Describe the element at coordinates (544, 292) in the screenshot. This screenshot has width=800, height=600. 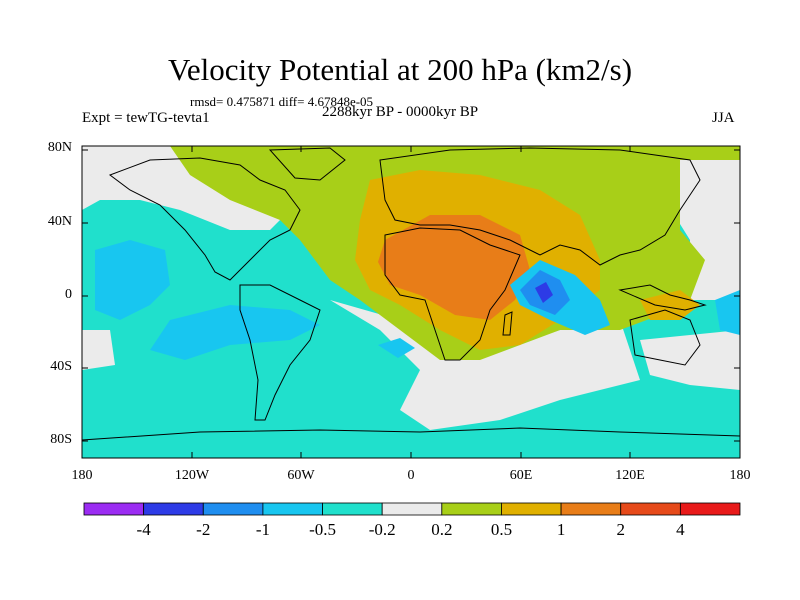
I see `field-negative-indian-center` at that location.